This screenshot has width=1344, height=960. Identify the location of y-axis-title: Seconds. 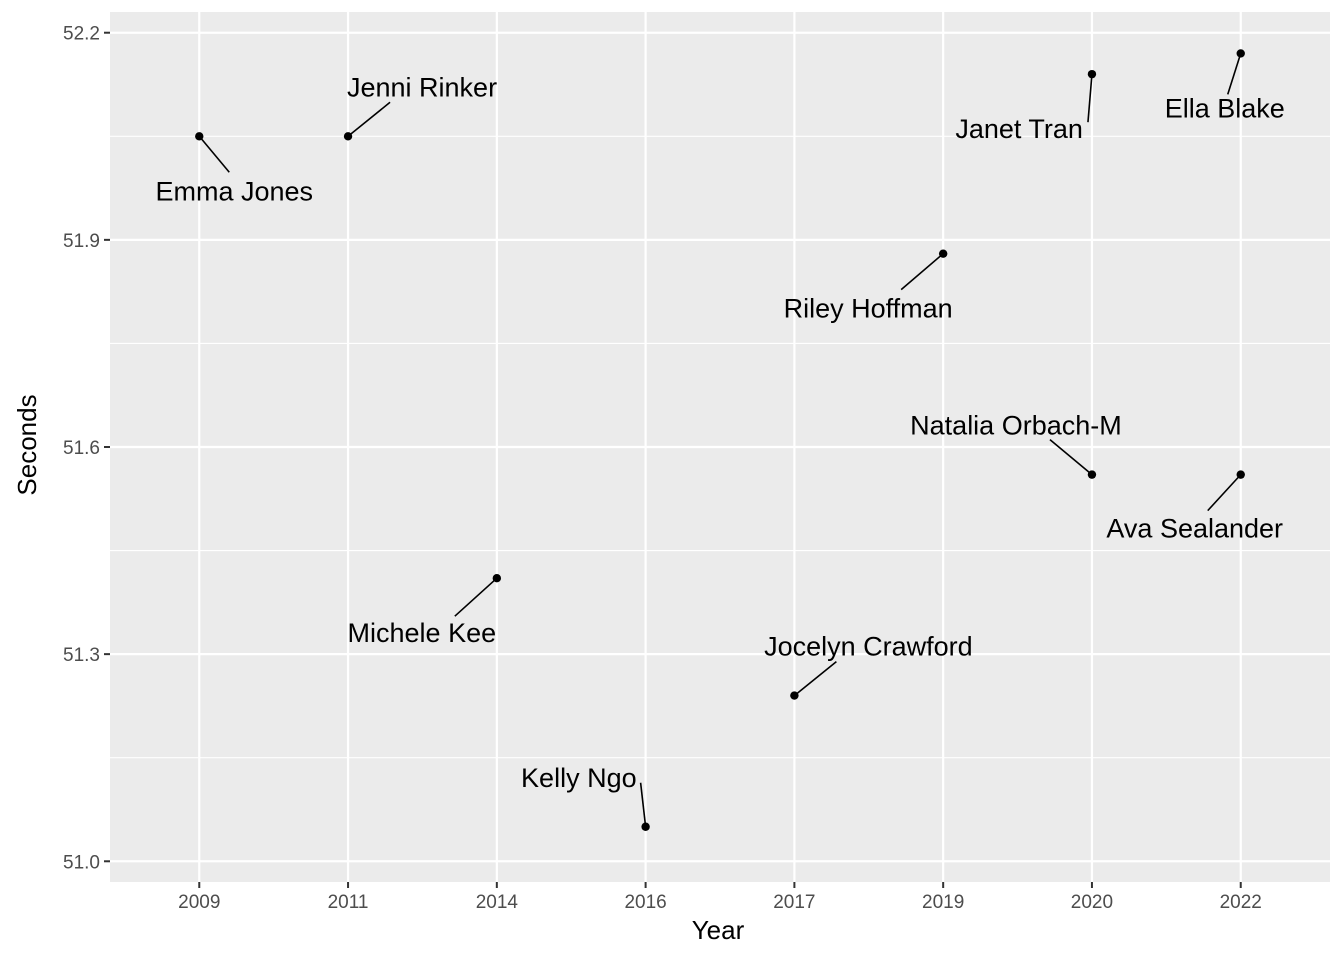
(27, 444).